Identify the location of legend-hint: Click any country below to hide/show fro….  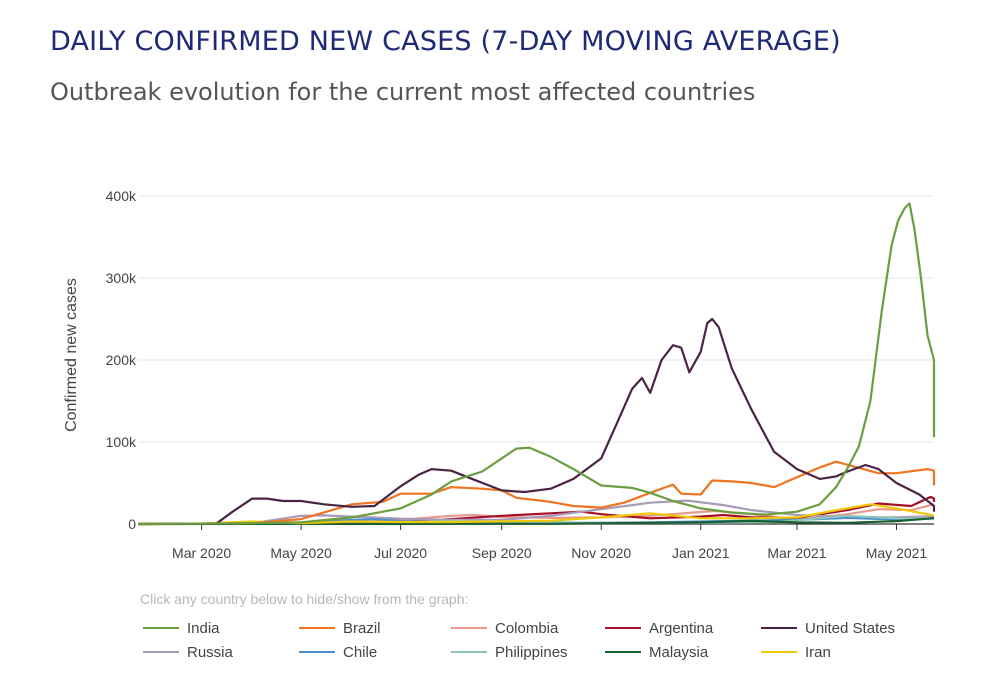
(304, 599).